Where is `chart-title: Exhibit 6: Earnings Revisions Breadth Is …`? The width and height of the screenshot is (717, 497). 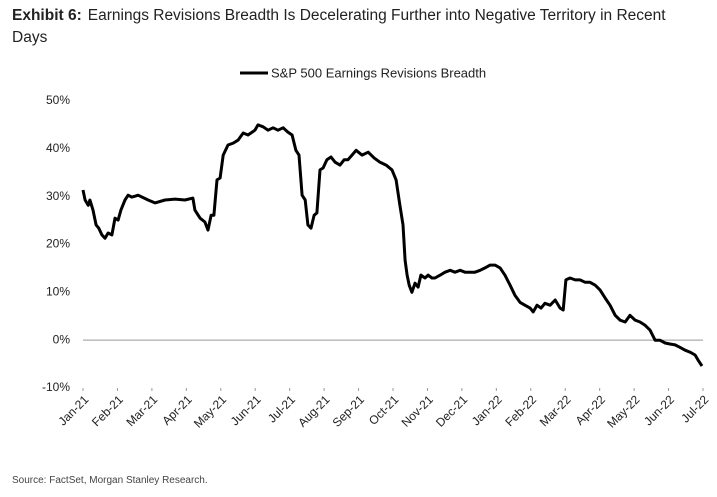
chart-title: Exhibit 6: Earnings Revisions Breadth Is … is located at coordinates (357, 27).